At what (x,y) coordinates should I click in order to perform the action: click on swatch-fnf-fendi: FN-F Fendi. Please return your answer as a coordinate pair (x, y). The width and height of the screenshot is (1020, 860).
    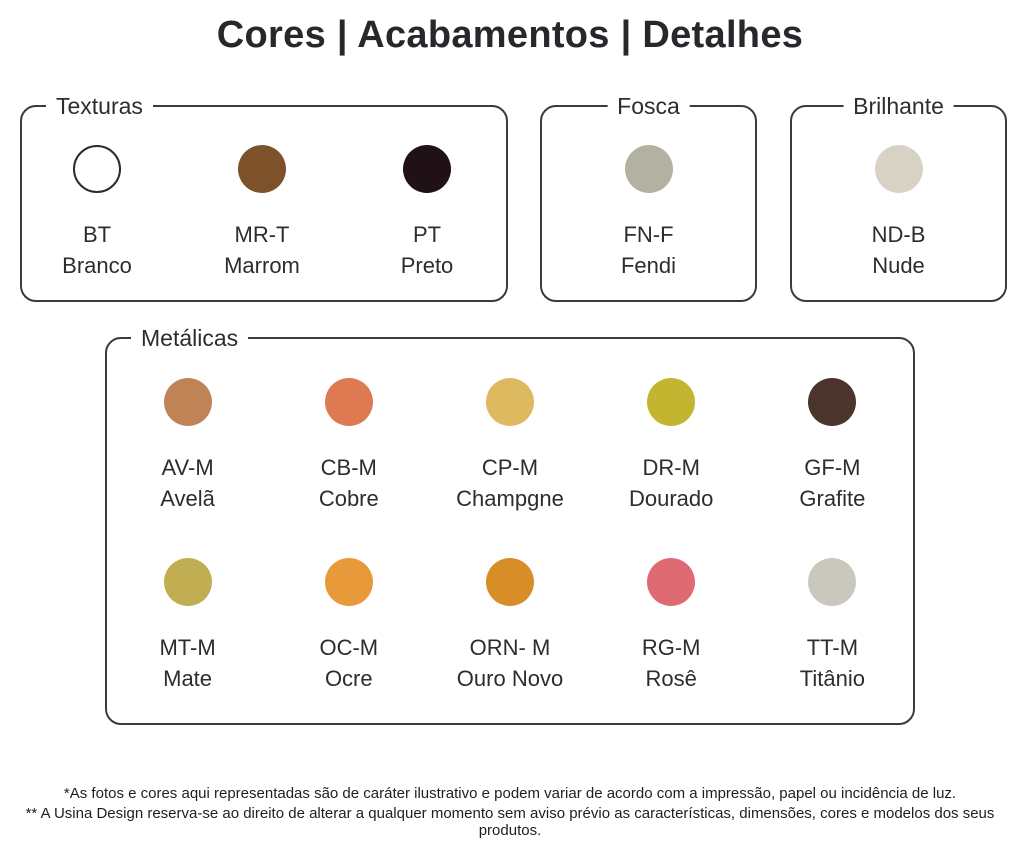
    Looking at the image, I should click on (649, 213).